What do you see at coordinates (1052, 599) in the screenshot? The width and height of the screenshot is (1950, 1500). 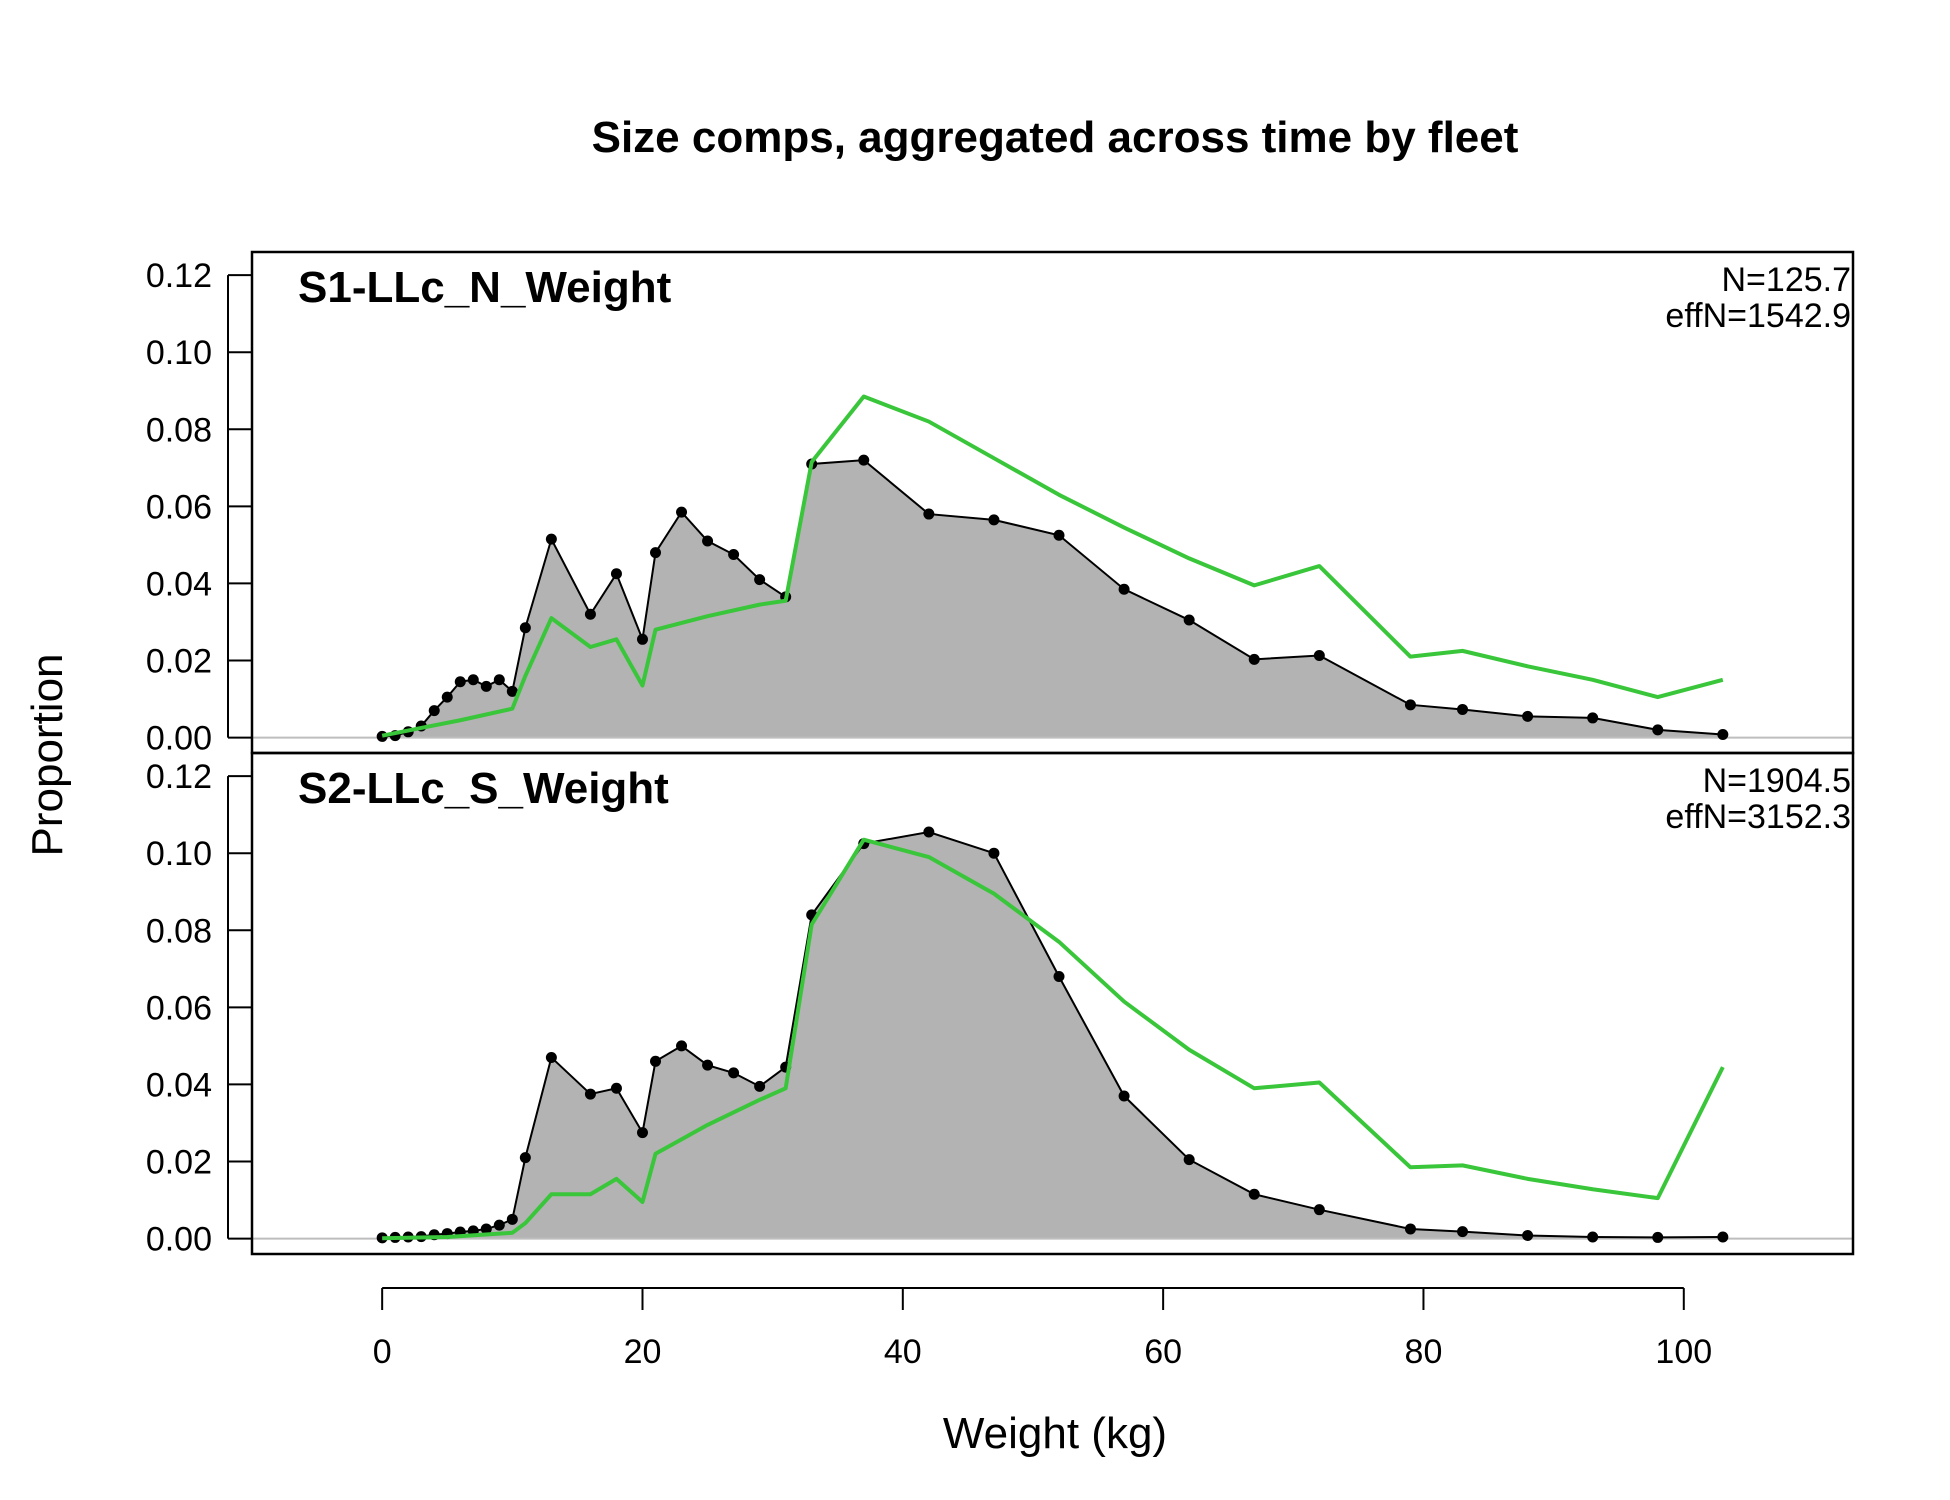 I see `observed-area` at bounding box center [1052, 599].